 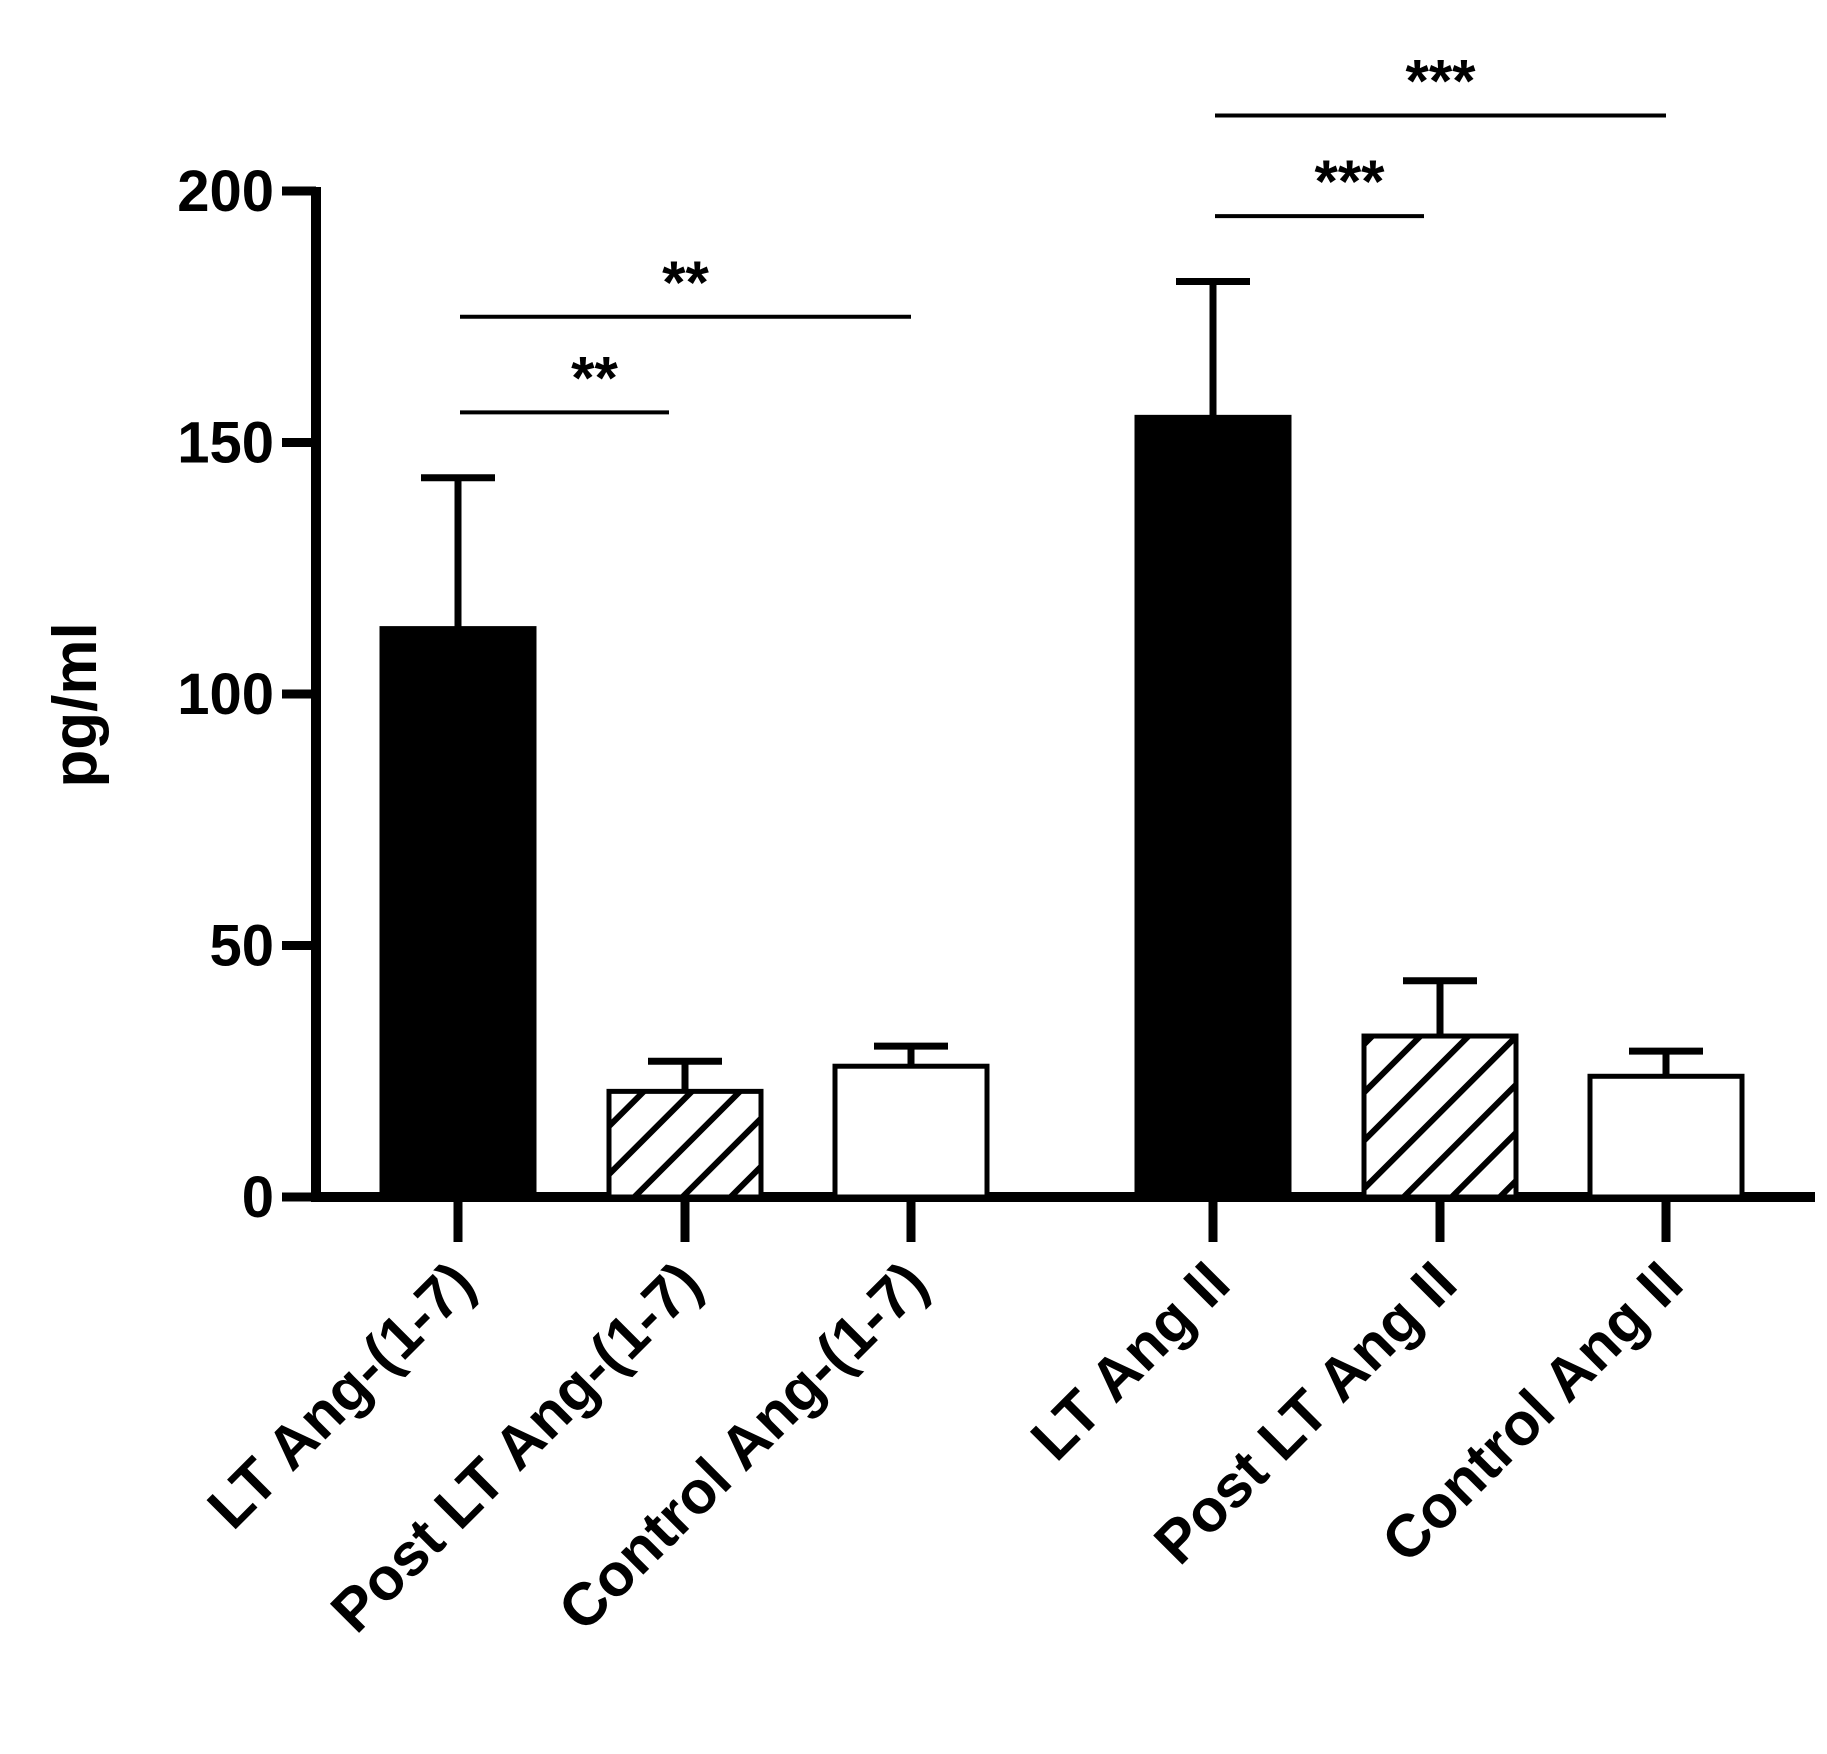 What do you see at coordinates (1130, 1361) in the screenshot?
I see `x-tick-label: LT Ang II` at bounding box center [1130, 1361].